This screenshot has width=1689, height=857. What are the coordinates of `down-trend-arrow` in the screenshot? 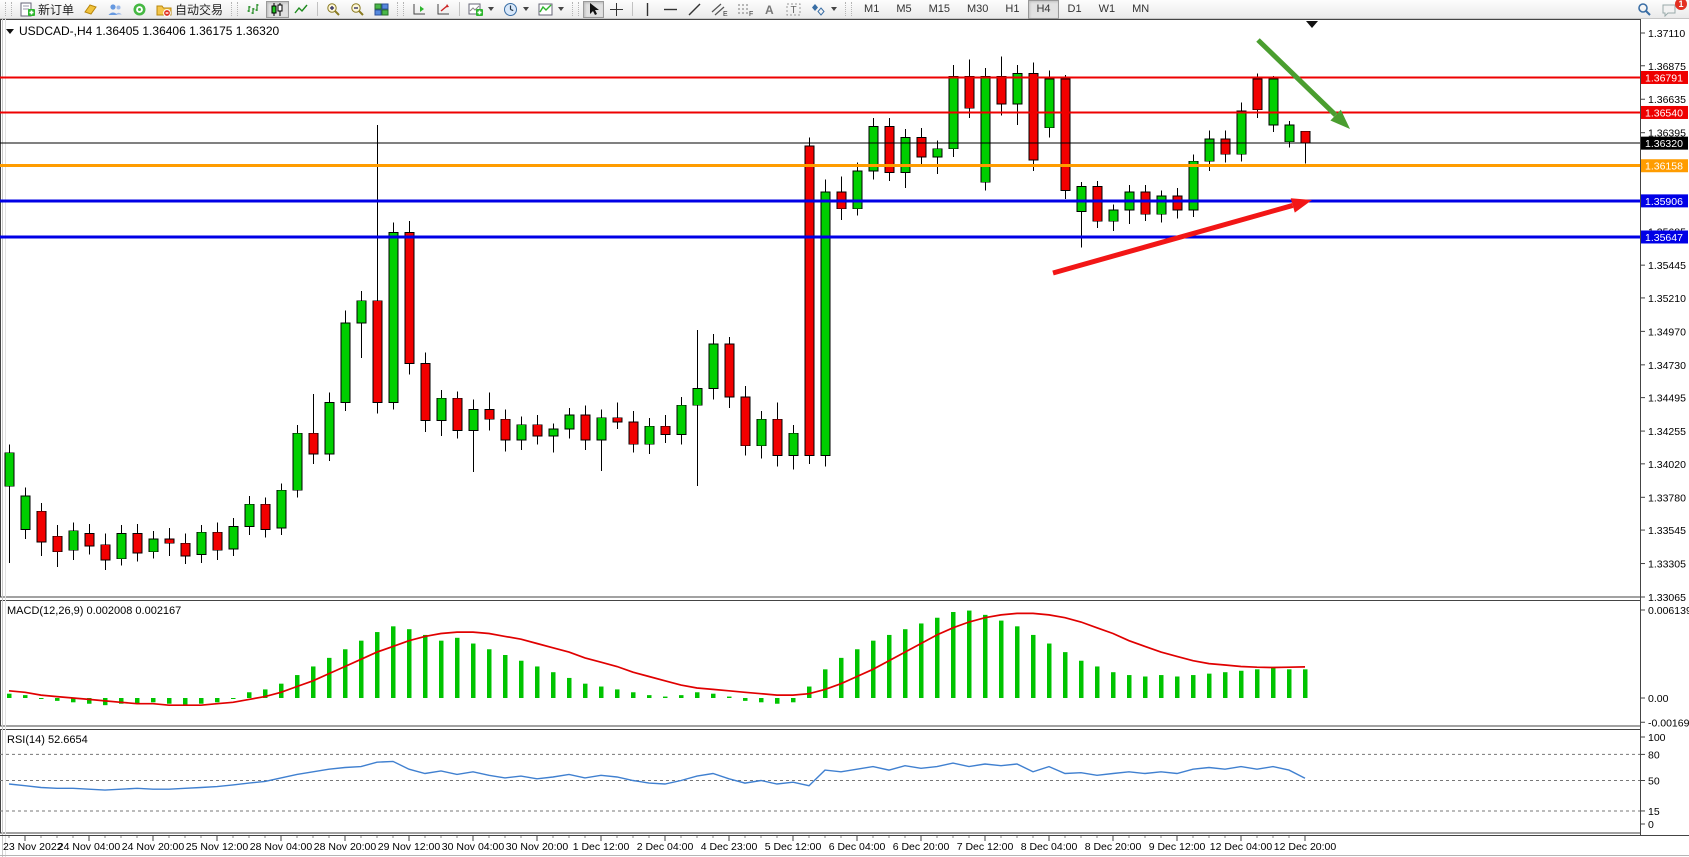 It's located at (1303, 83).